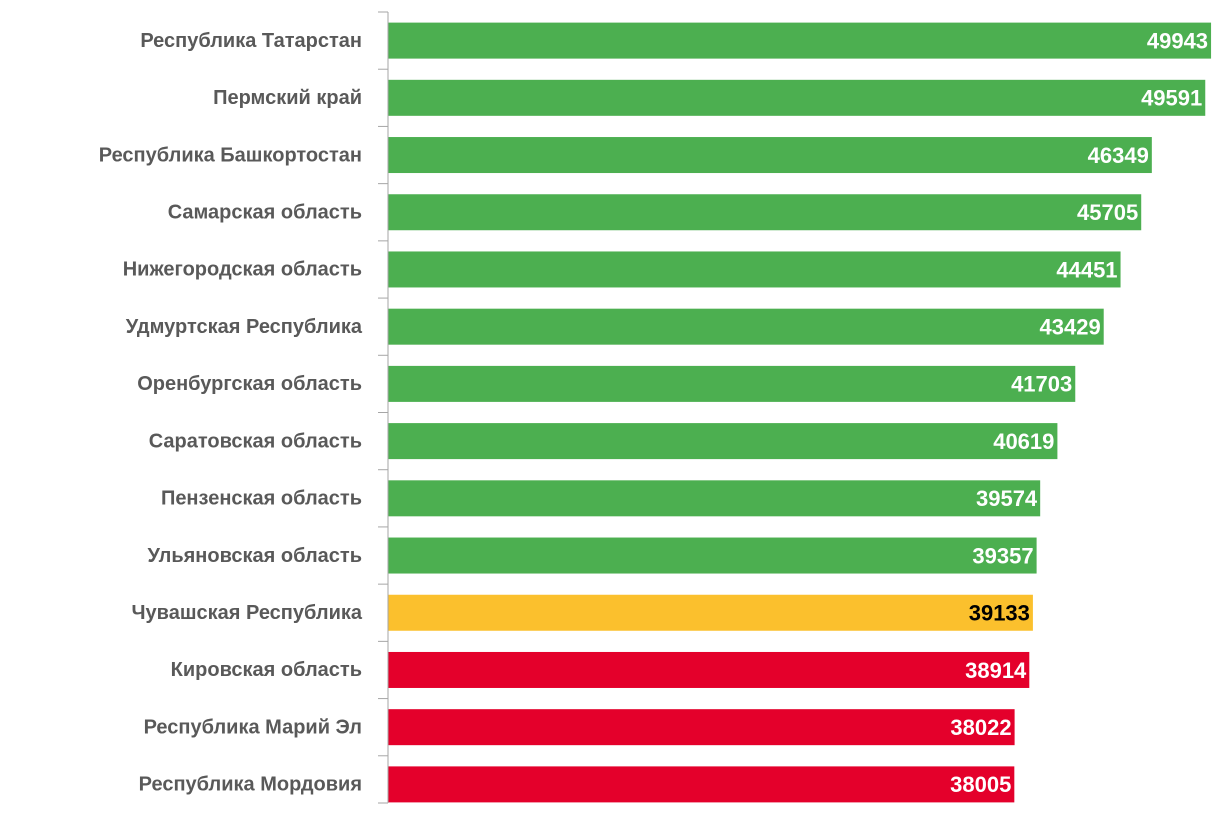 The height and width of the screenshot is (816, 1212). What do you see at coordinates (996, 670) in the screenshot?
I see `value-label: 38914` at bounding box center [996, 670].